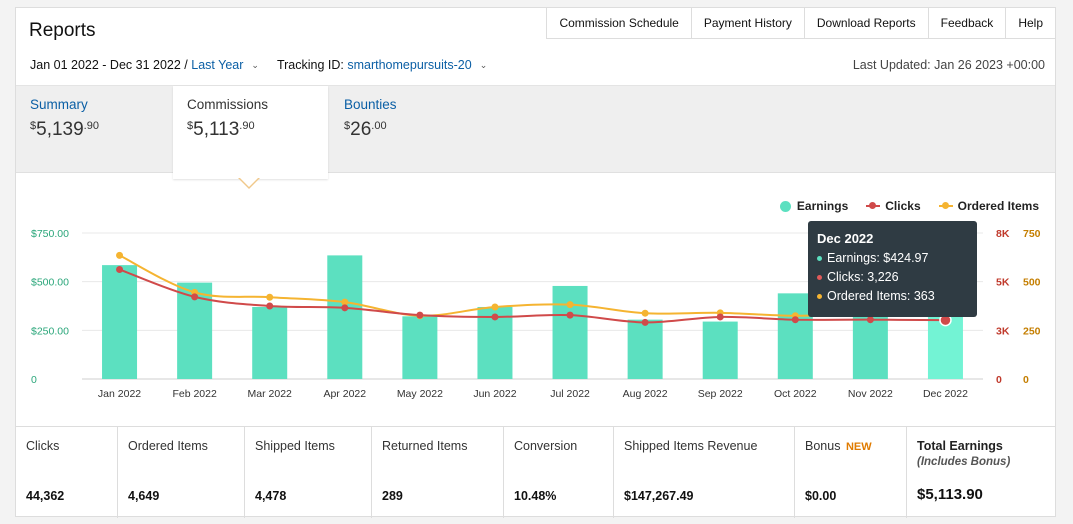 The height and width of the screenshot is (524, 1073). What do you see at coordinates (310, 65) in the screenshot?
I see `tracking-label: Tracking ID:` at bounding box center [310, 65].